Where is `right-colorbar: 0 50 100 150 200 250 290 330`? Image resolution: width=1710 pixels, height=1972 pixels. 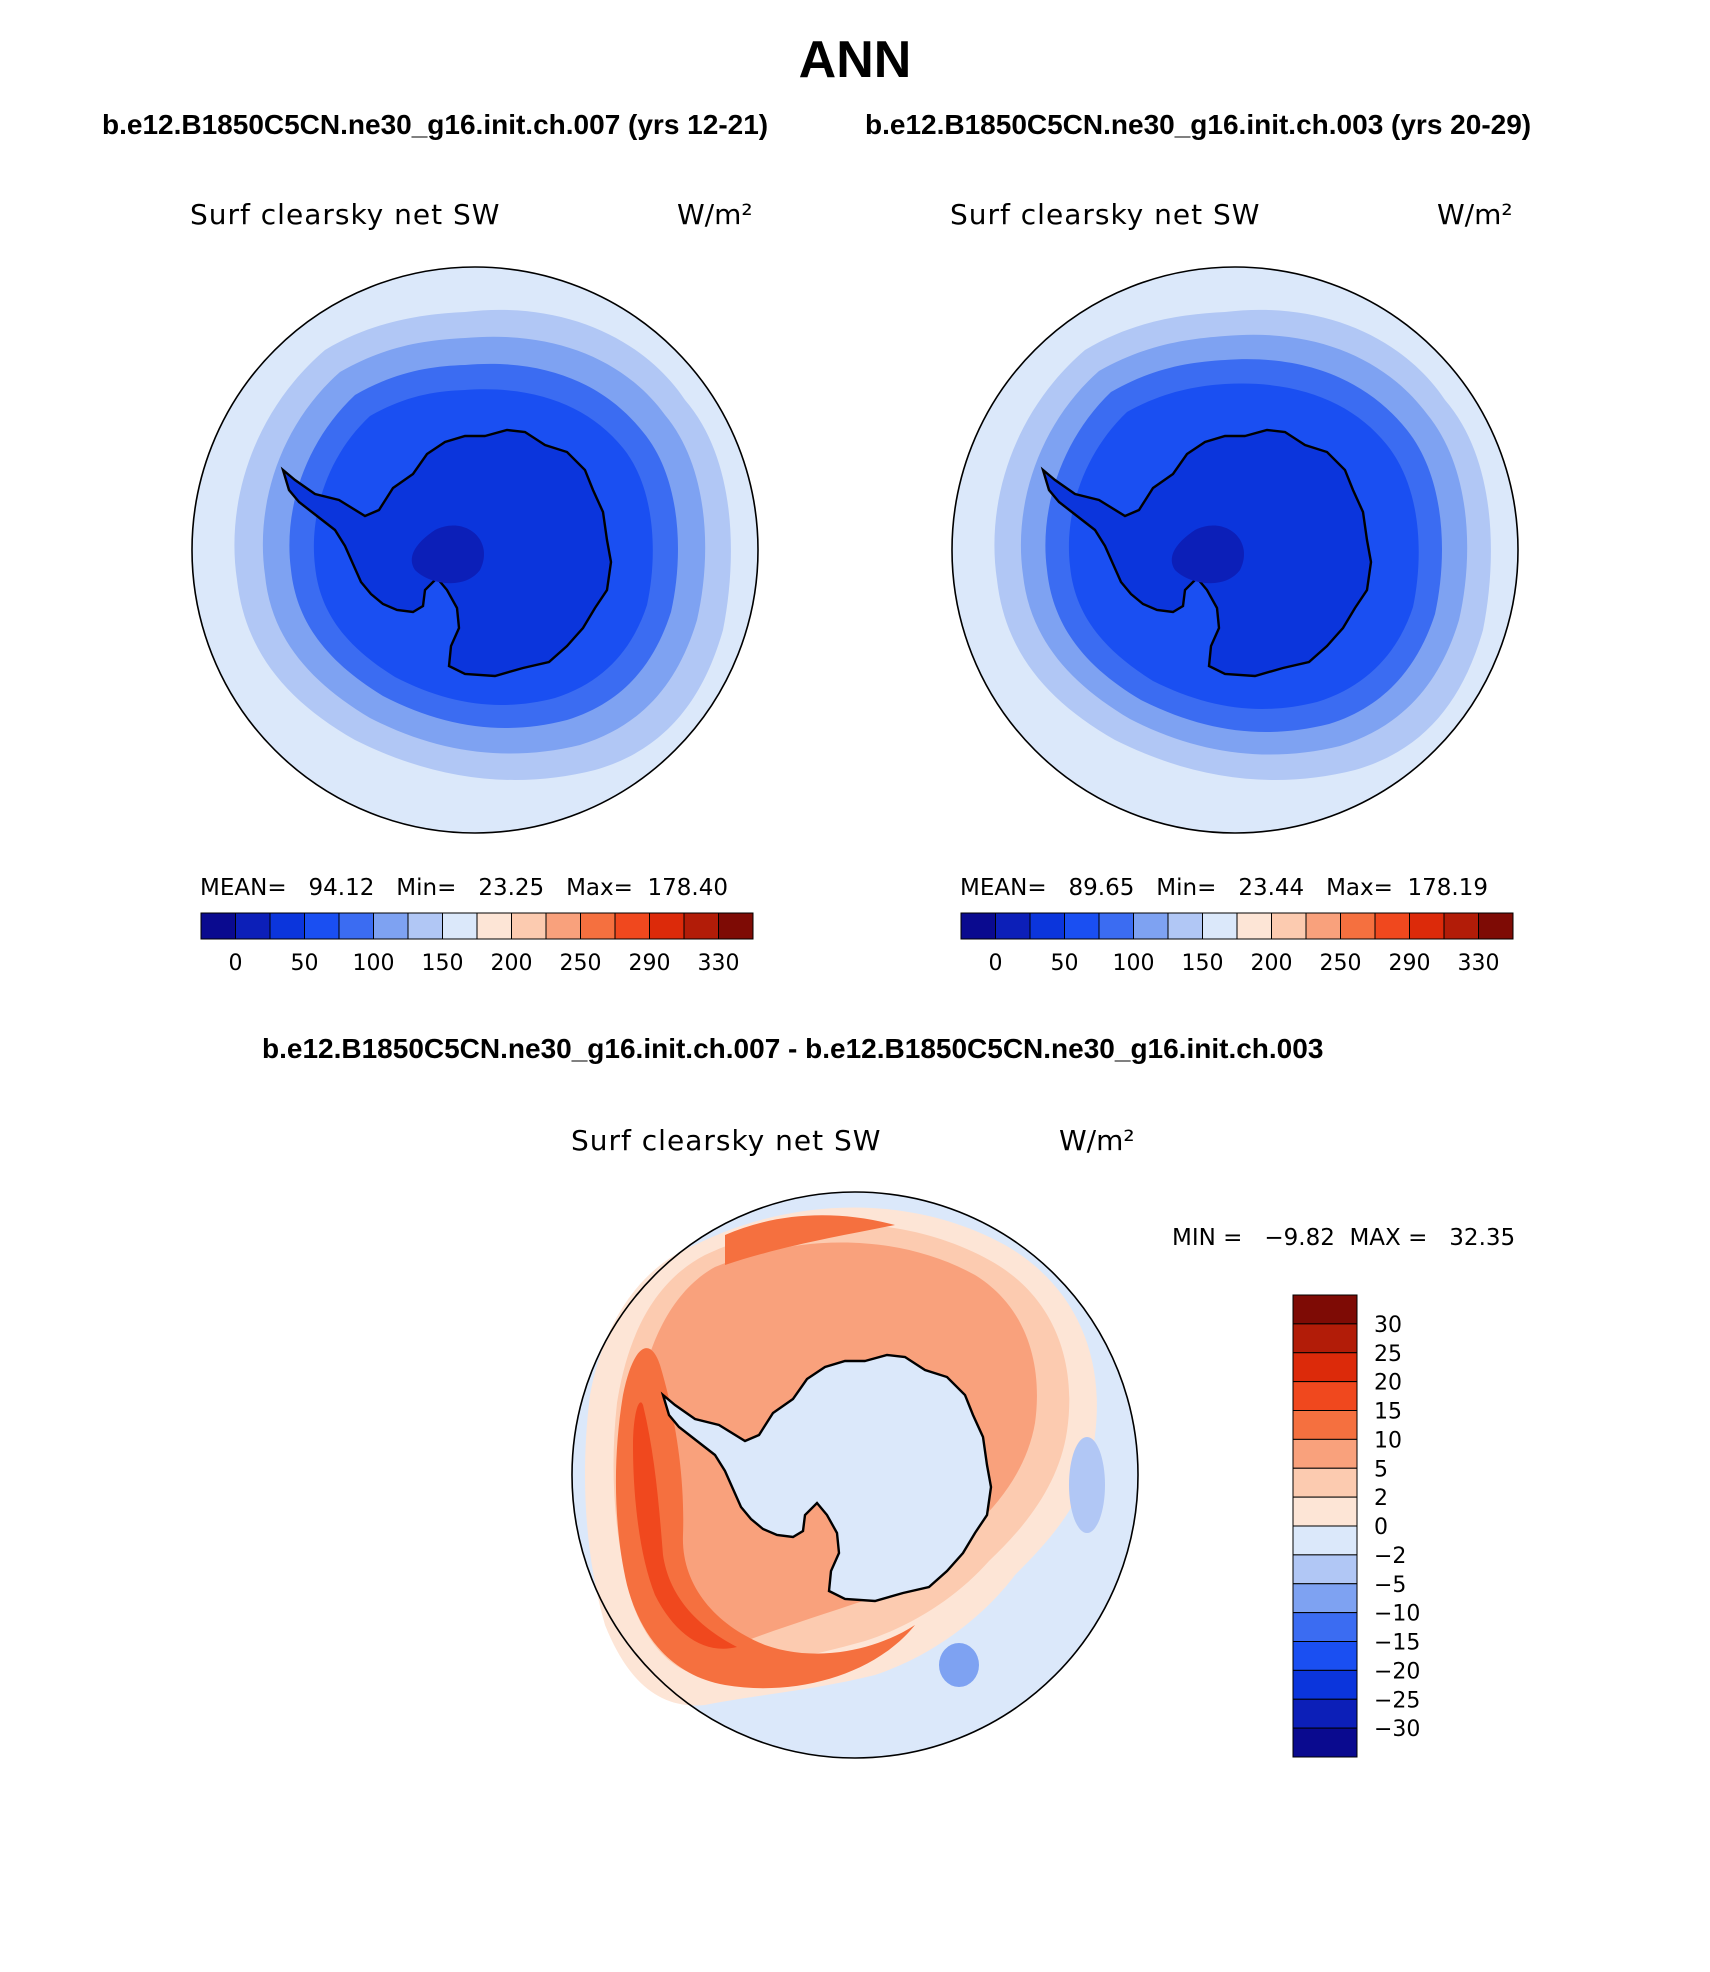 right-colorbar: 0 50 100 150 200 250 290 330 is located at coordinates (1237, 944).